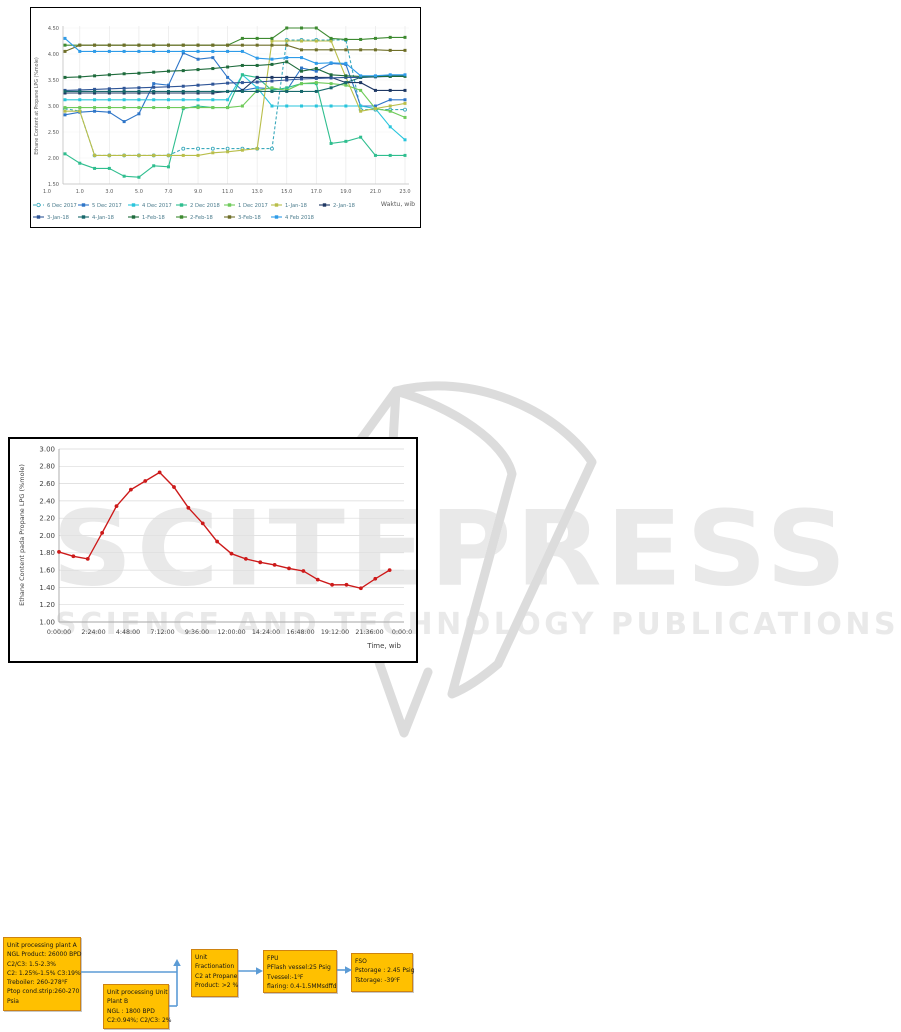 The height and width of the screenshot is (1032, 901). What do you see at coordinates (139, 192) in the screenshot?
I see `svg-text: 5.0` at bounding box center [139, 192].